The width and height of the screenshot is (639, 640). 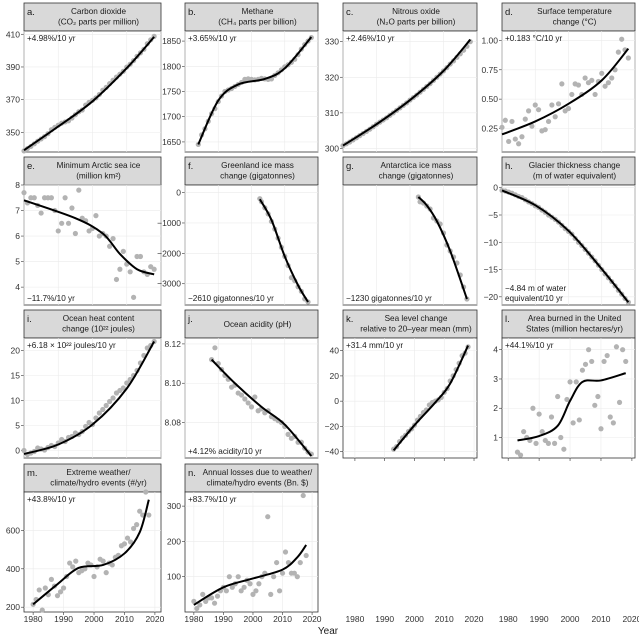 I want to click on y-tick-label: 350, so click(x=13, y=132).